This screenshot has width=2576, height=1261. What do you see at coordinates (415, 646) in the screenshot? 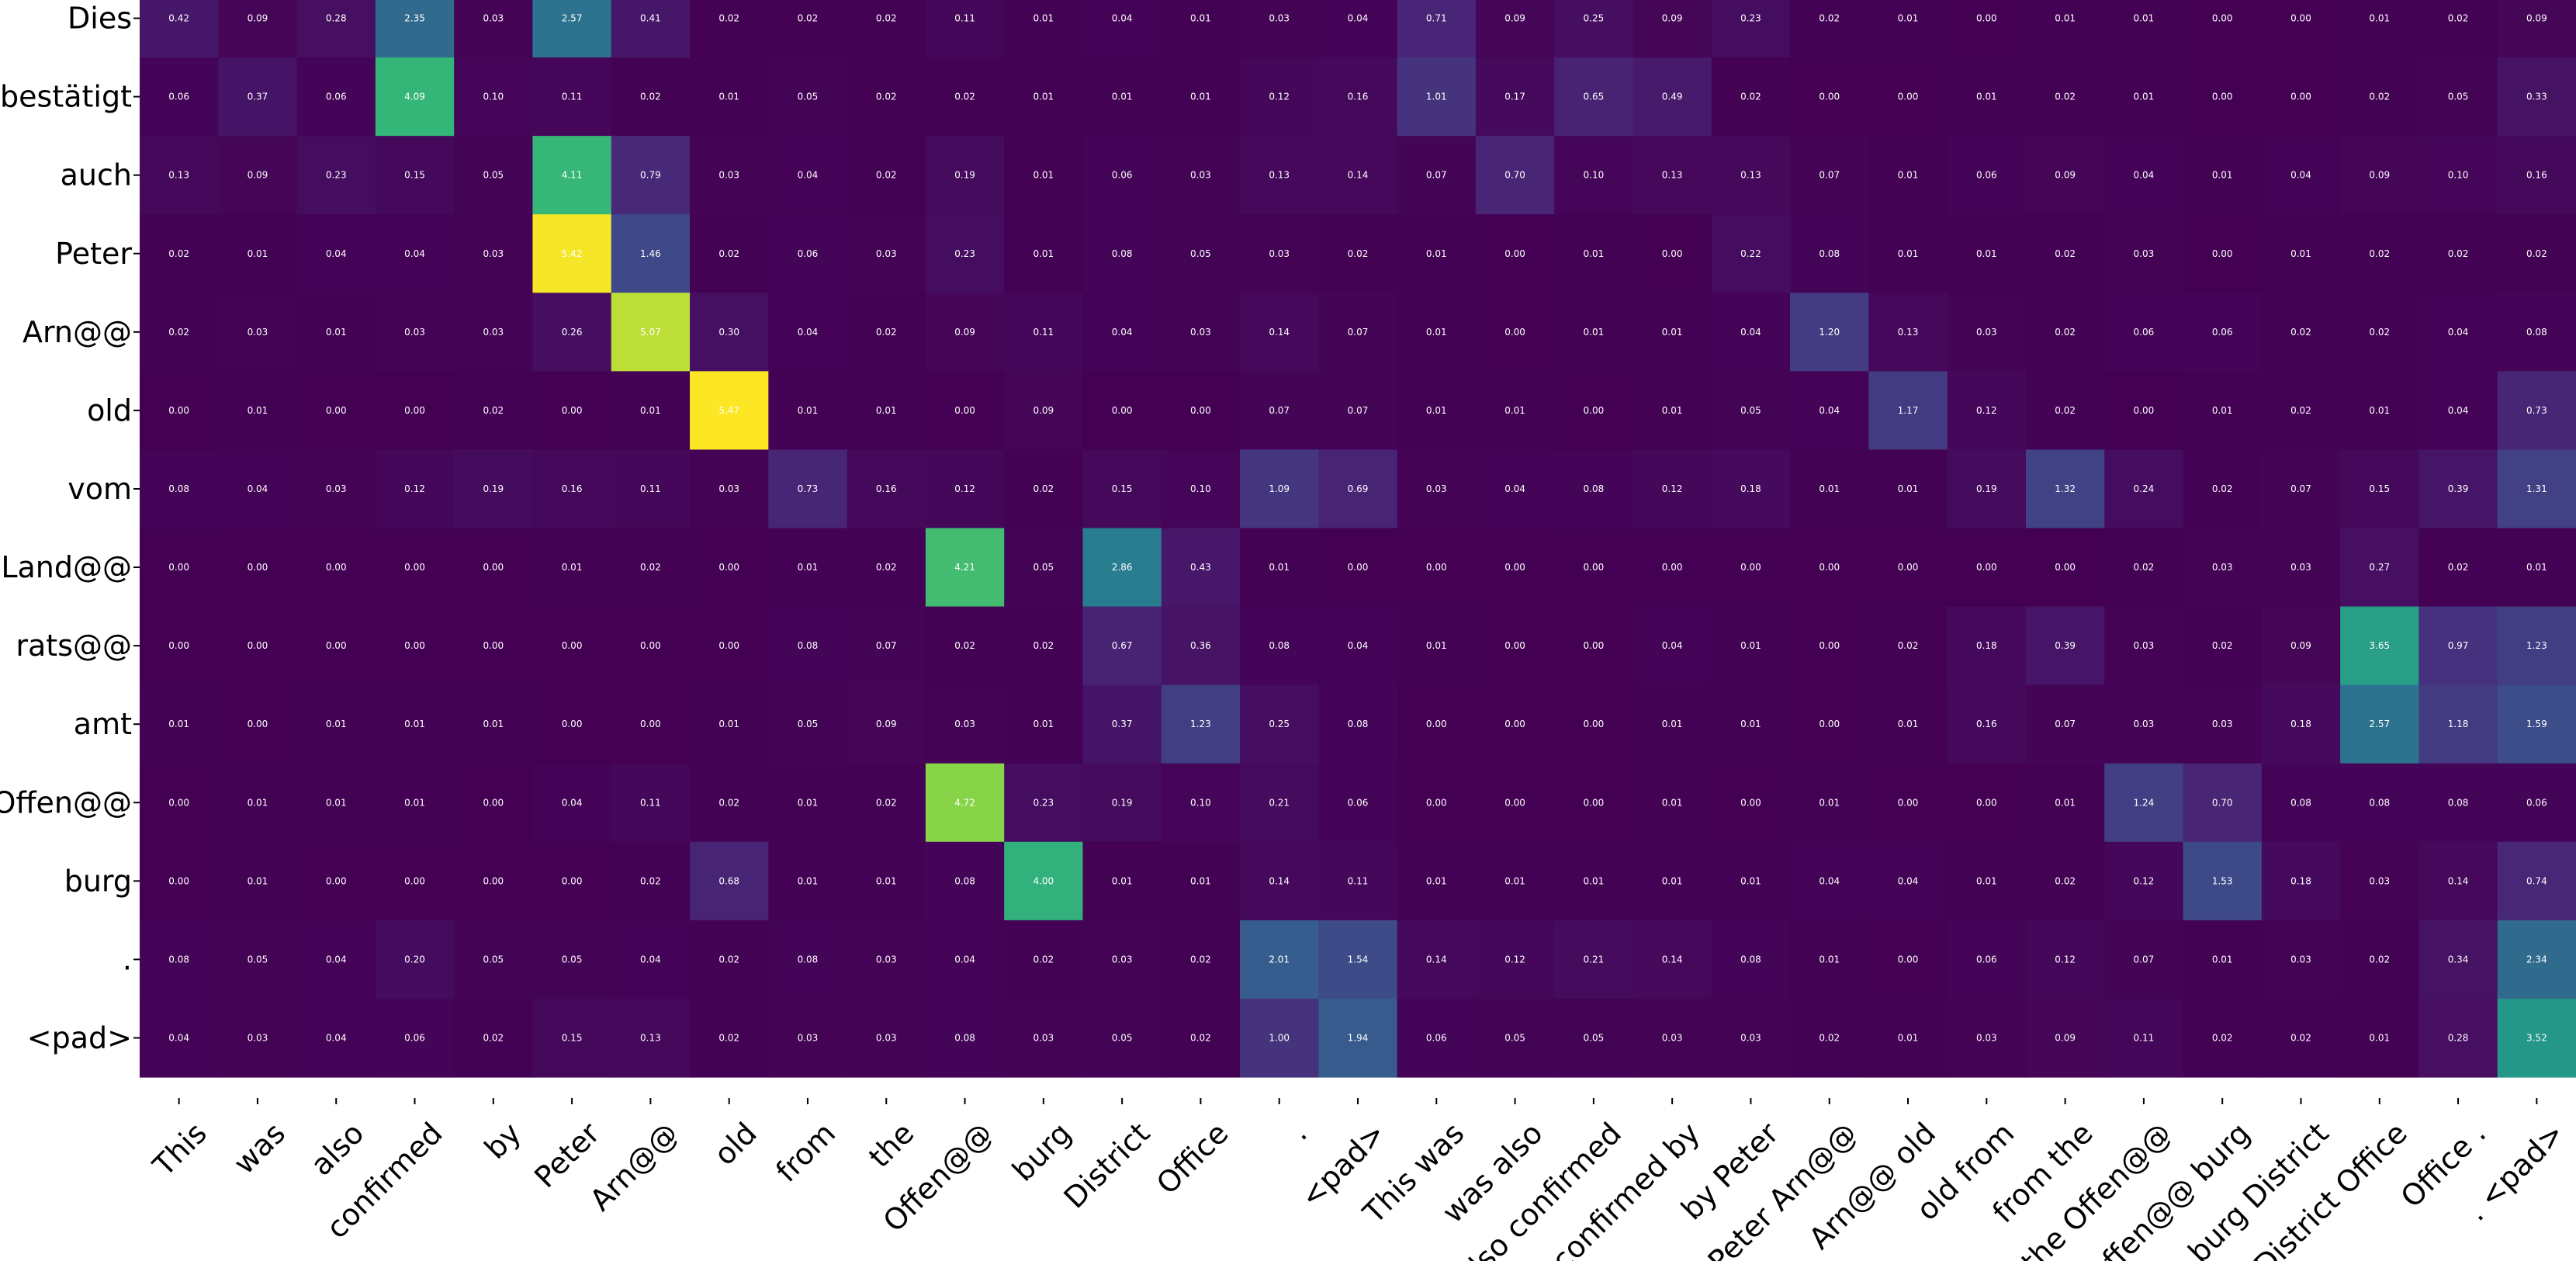
I see `heatmap-cell-r8-c3` at bounding box center [415, 646].